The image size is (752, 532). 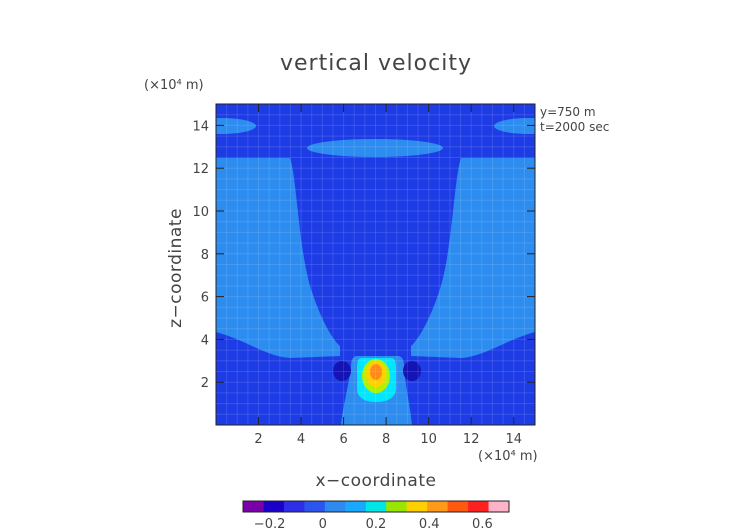 I want to click on contour-upper-right-lobe, so click(x=473, y=258).